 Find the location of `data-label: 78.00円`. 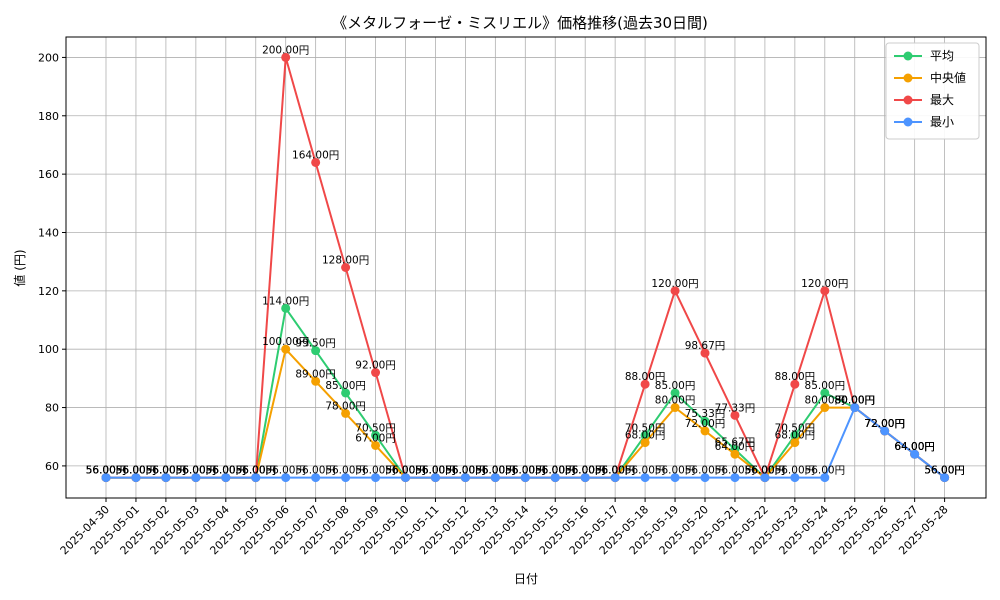

data-label: 78.00円 is located at coordinates (345, 406).